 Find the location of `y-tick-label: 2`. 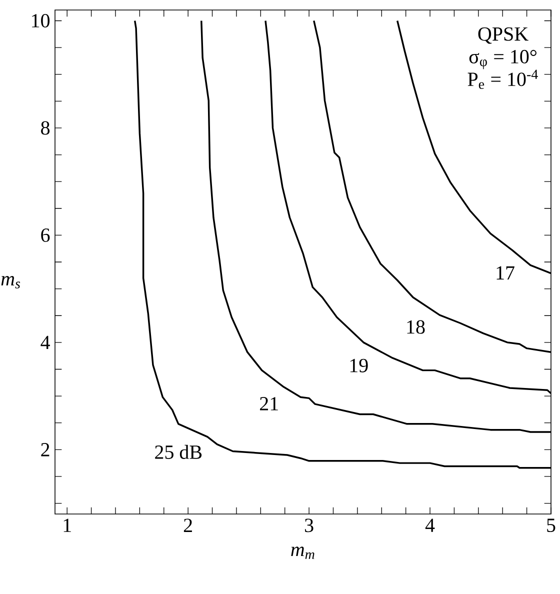

y-tick-label: 2 is located at coordinates (45, 449).